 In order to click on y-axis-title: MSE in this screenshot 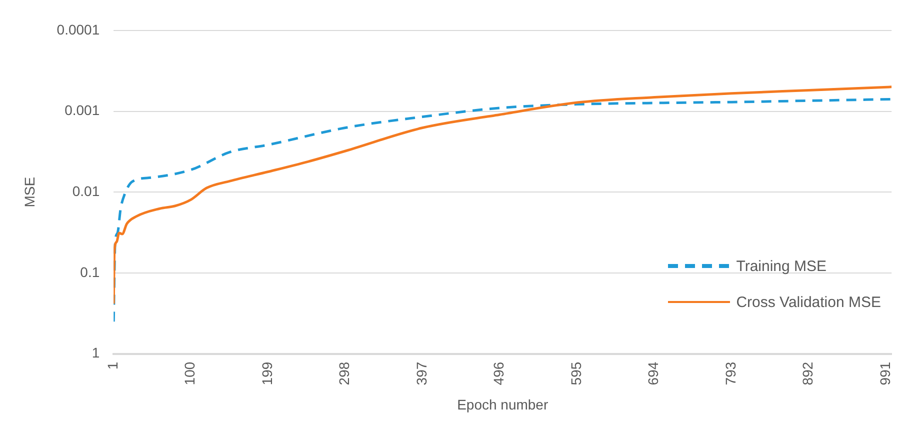, I will do `click(29, 192)`.